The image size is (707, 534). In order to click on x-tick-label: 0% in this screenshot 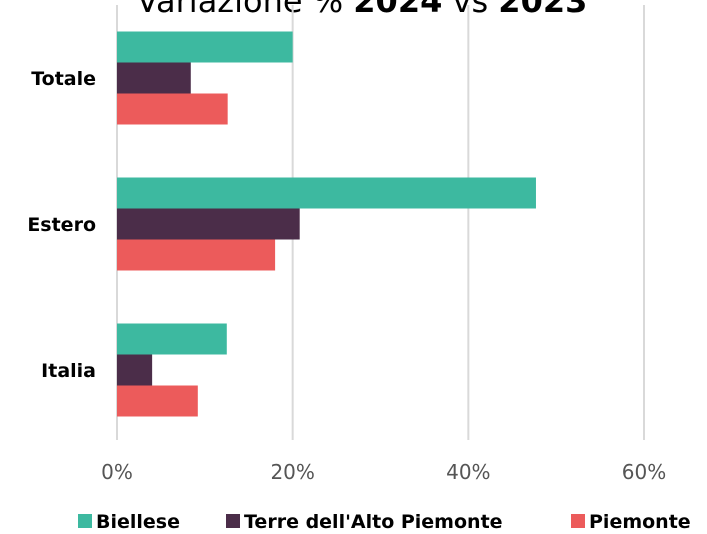, I will do `click(117, 472)`.